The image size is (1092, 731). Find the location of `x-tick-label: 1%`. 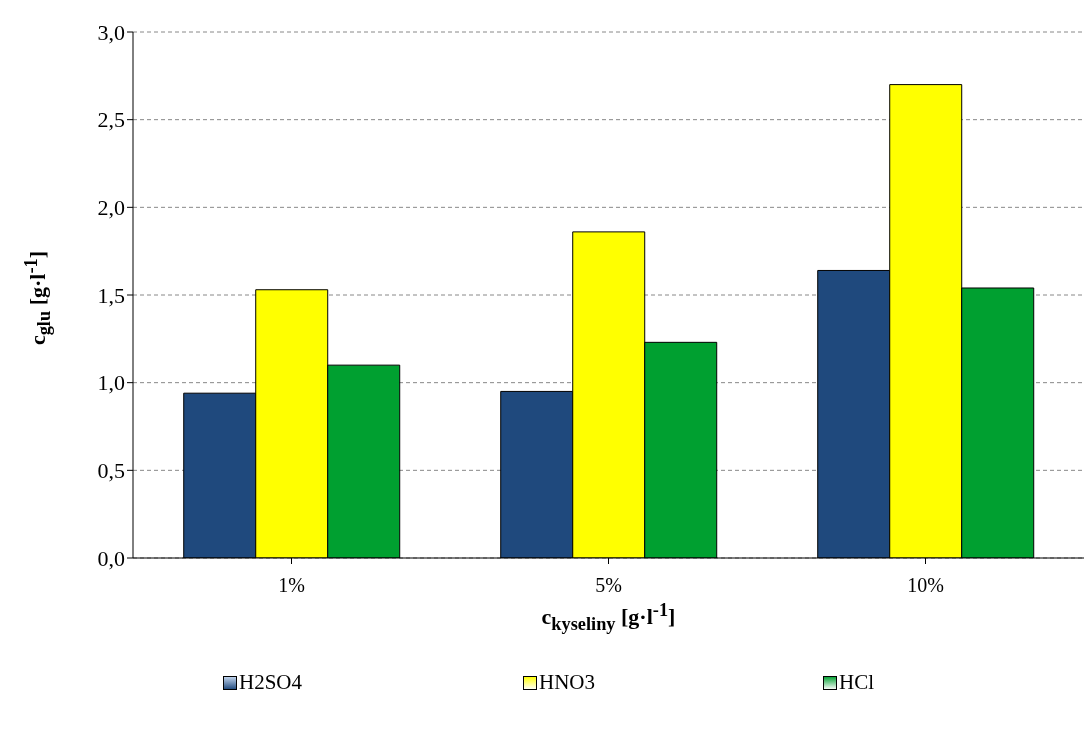

x-tick-label: 1% is located at coordinates (291, 585).